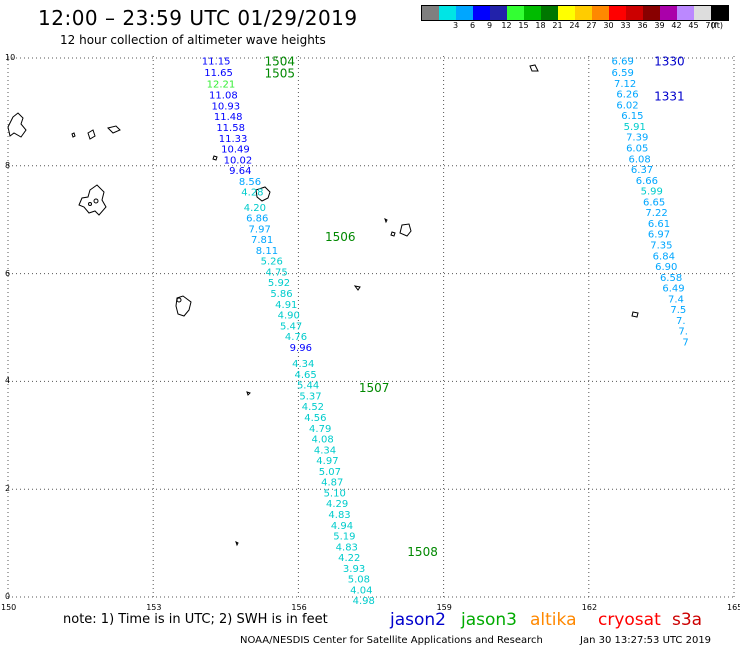  What do you see at coordinates (656, 213) in the screenshot?
I see `wave-height-value: 7.22` at bounding box center [656, 213].